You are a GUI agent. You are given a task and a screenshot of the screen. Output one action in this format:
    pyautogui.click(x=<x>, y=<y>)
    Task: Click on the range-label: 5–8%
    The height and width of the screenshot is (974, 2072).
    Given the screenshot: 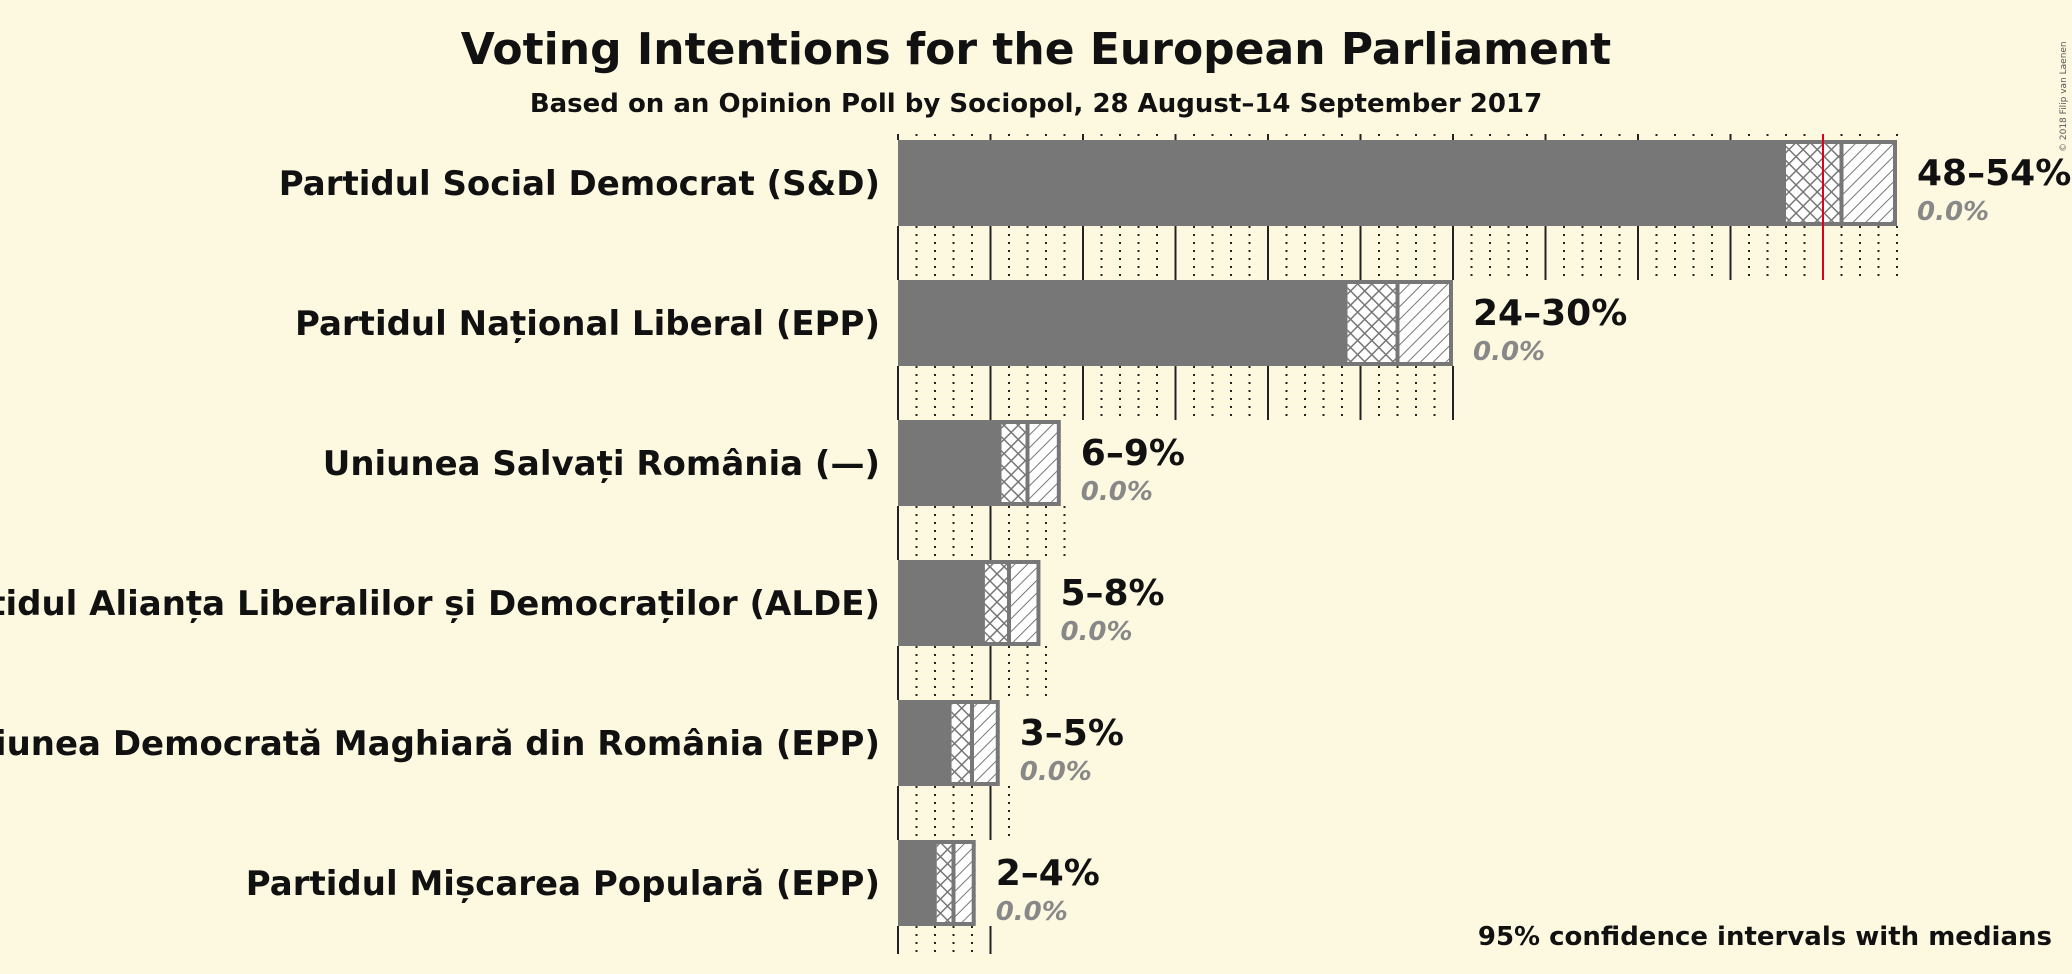 What is the action you would take?
    pyautogui.click(x=1112, y=593)
    